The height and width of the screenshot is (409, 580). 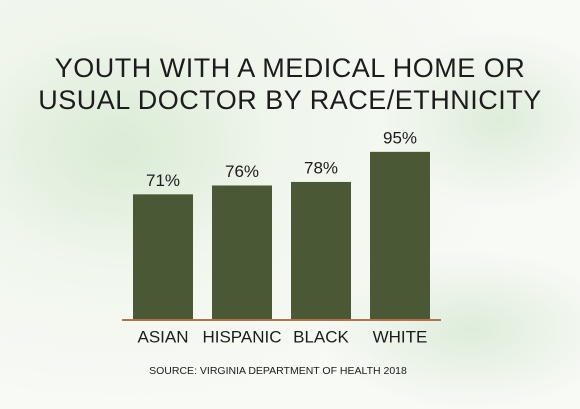 What do you see at coordinates (162, 336) in the screenshot?
I see `x-tick-label: ASIAN` at bounding box center [162, 336].